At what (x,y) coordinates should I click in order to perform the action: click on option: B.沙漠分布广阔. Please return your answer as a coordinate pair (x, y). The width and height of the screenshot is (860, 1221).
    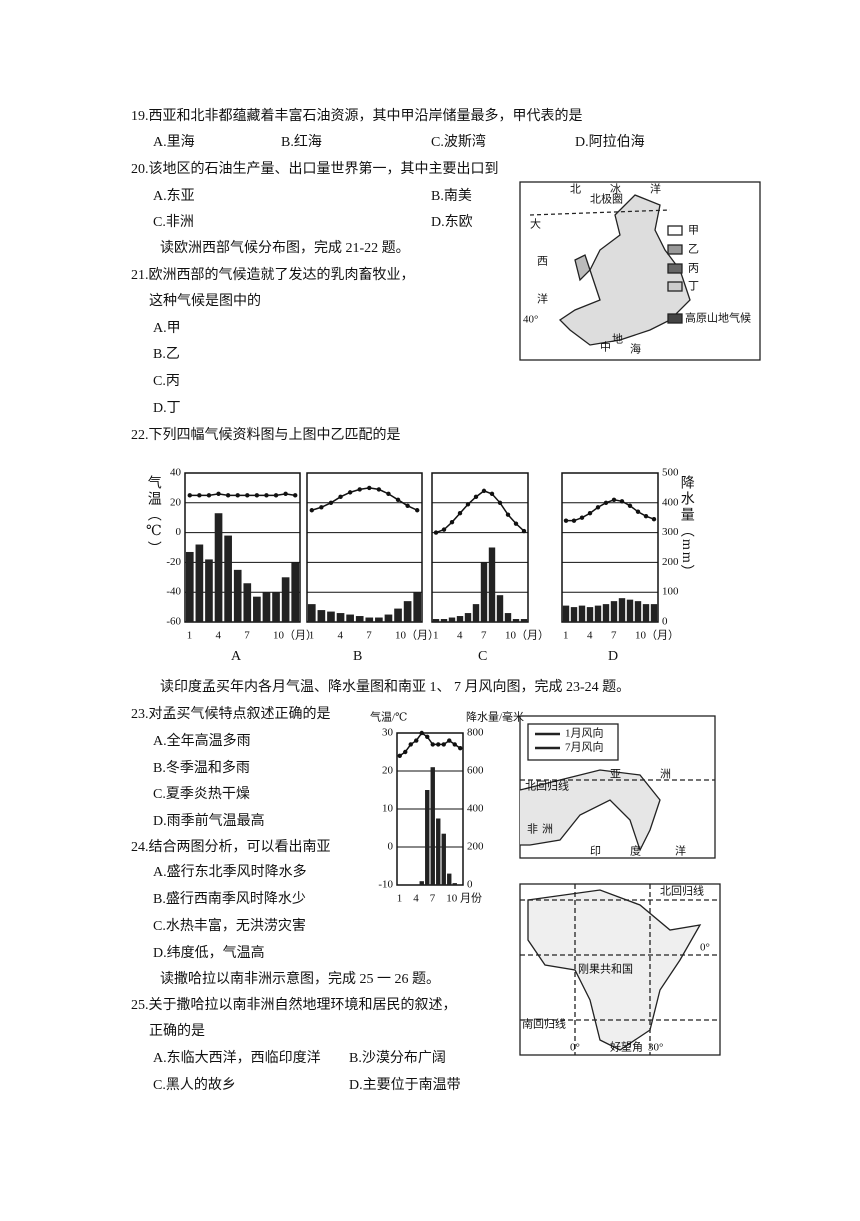
    Looking at the image, I should click on (397, 1058).